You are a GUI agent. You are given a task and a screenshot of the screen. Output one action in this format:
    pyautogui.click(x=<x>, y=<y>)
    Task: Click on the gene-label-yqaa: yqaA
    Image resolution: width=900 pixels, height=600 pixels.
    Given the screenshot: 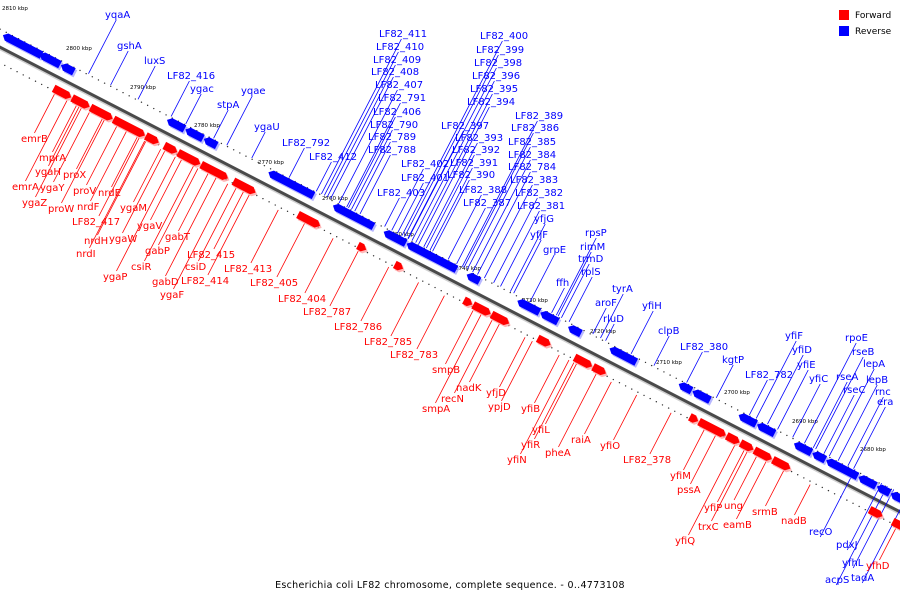 What is the action you would take?
    pyautogui.click(x=117, y=15)
    